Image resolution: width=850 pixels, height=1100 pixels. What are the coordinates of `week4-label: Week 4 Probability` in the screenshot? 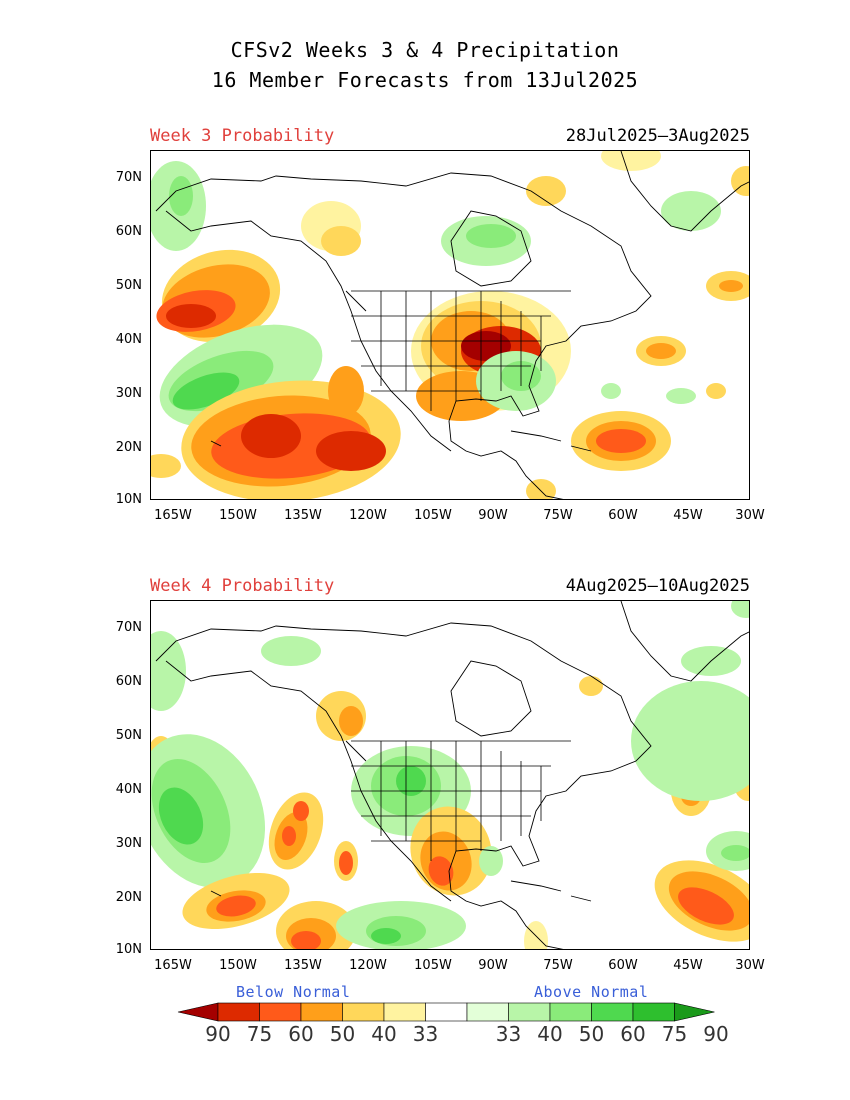 It's located at (242, 586).